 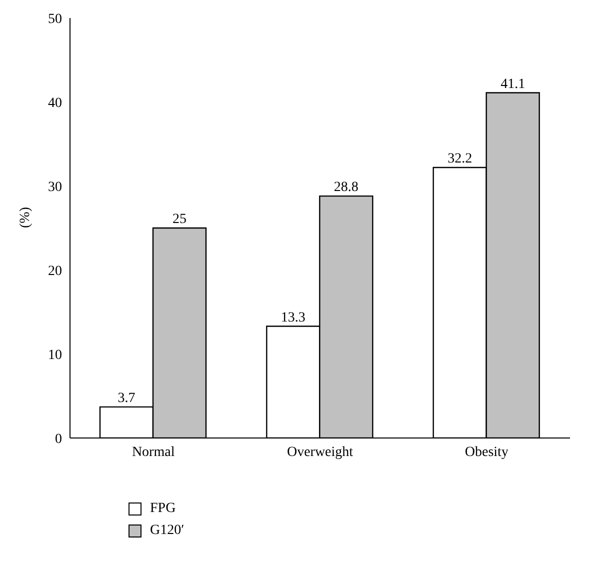 What do you see at coordinates (127, 398) in the screenshot?
I see `data-label: 3.7` at bounding box center [127, 398].